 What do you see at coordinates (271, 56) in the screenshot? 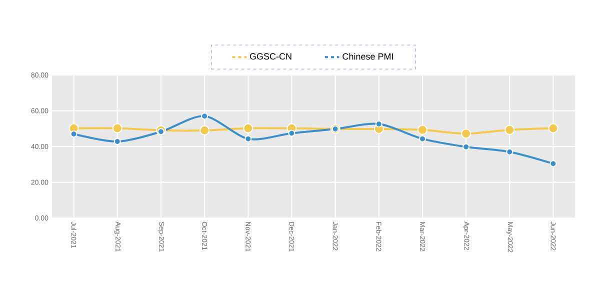
I see `legend-label: GGSC-CN` at bounding box center [271, 56].